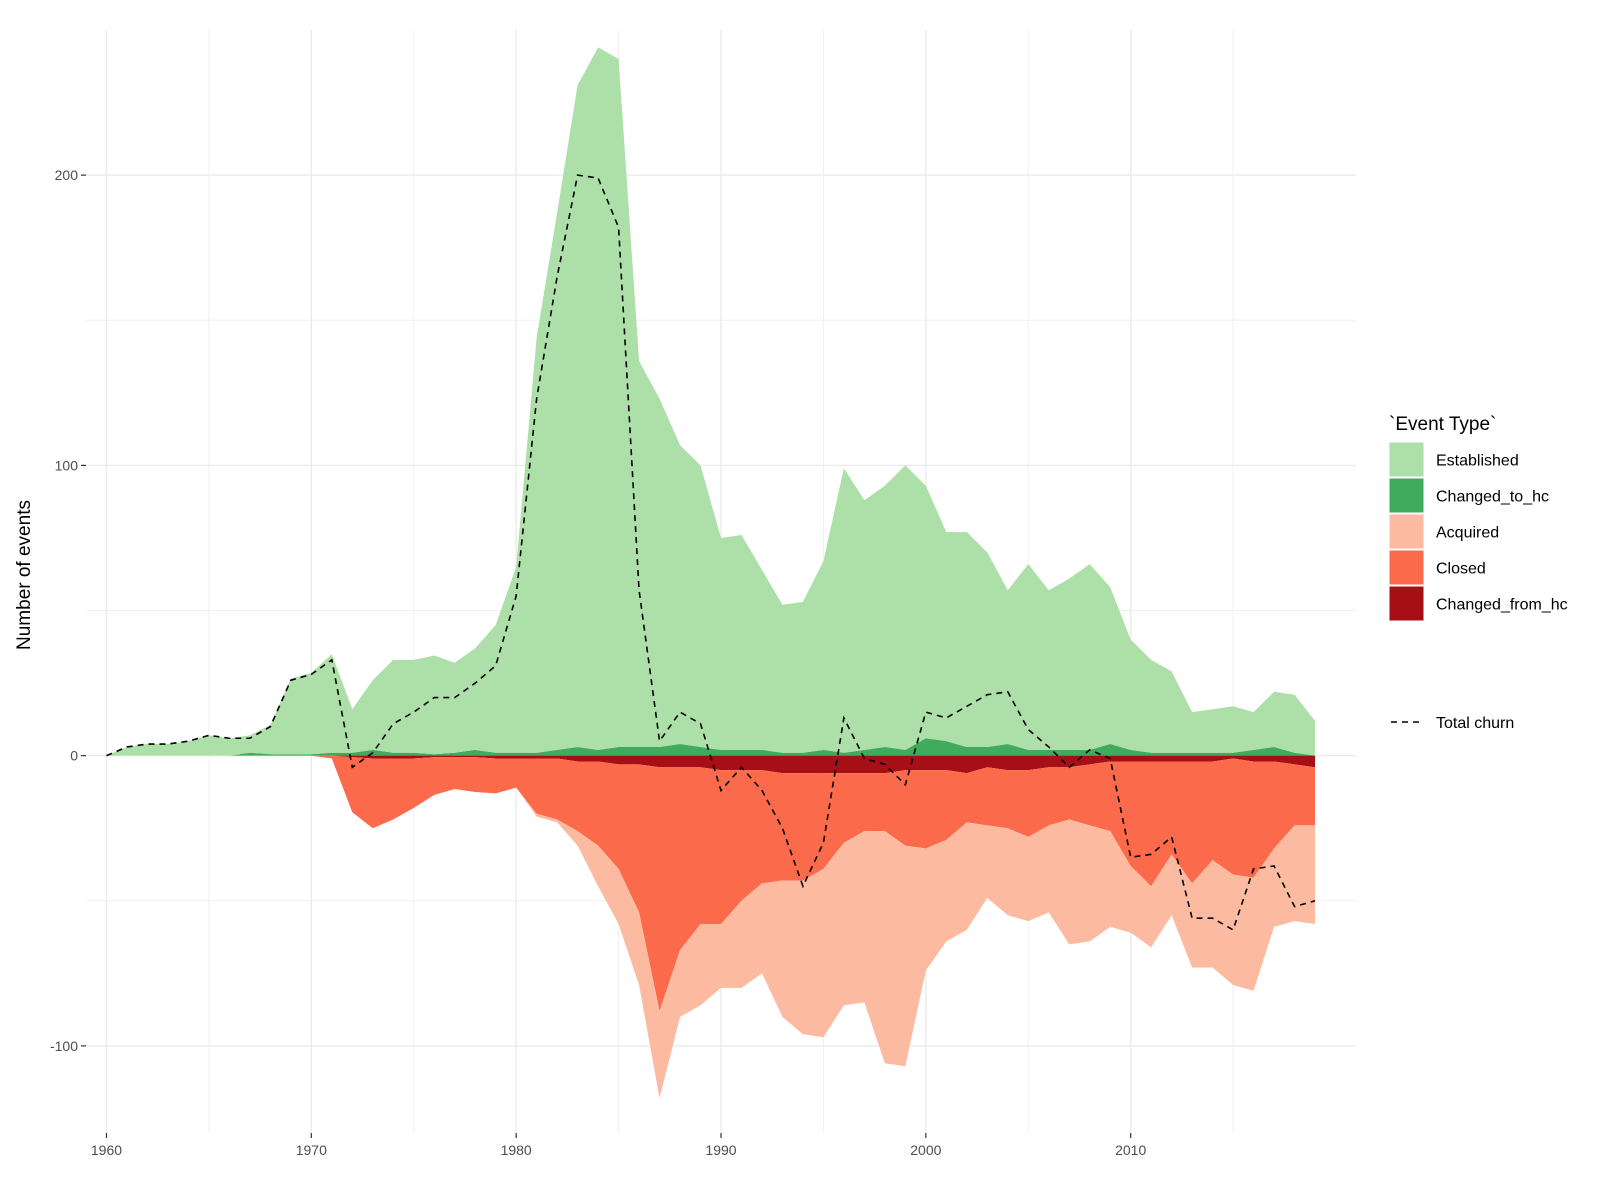 The height and width of the screenshot is (1200, 1600). What do you see at coordinates (1406, 495) in the screenshot?
I see `legend-key-changed-to-hc` at bounding box center [1406, 495].